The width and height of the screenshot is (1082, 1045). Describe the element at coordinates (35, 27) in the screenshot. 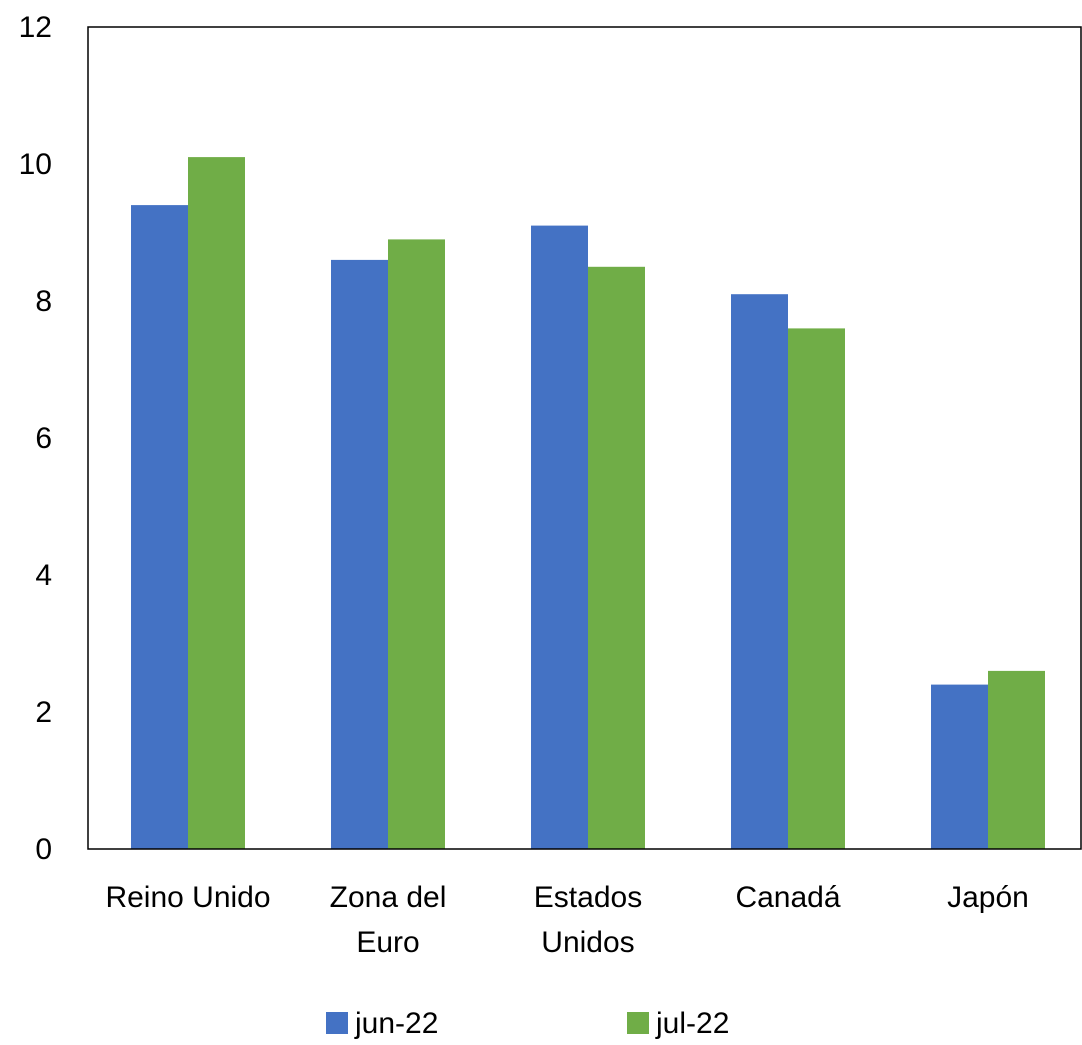

I see `y-tick-label-12: 12` at that location.